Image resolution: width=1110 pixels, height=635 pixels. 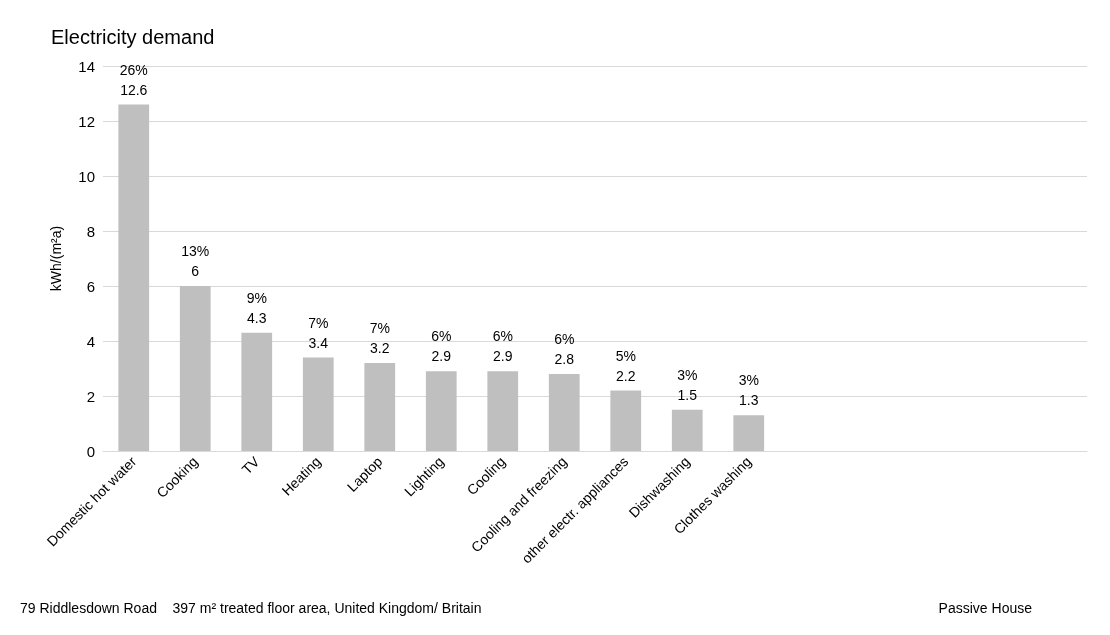 I want to click on data-label: 3% 1.3, so click(x=748, y=390).